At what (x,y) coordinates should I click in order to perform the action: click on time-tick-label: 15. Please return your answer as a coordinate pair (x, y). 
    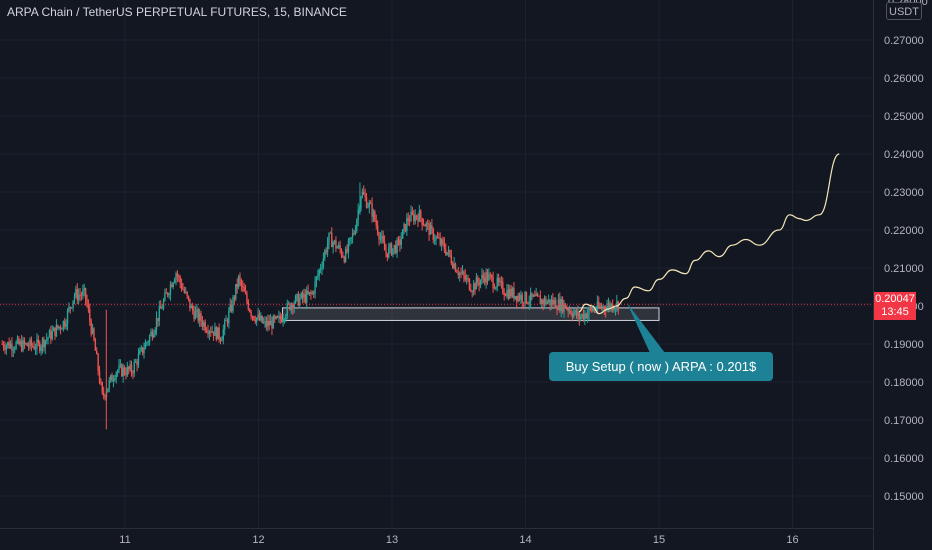
    Looking at the image, I should click on (659, 540).